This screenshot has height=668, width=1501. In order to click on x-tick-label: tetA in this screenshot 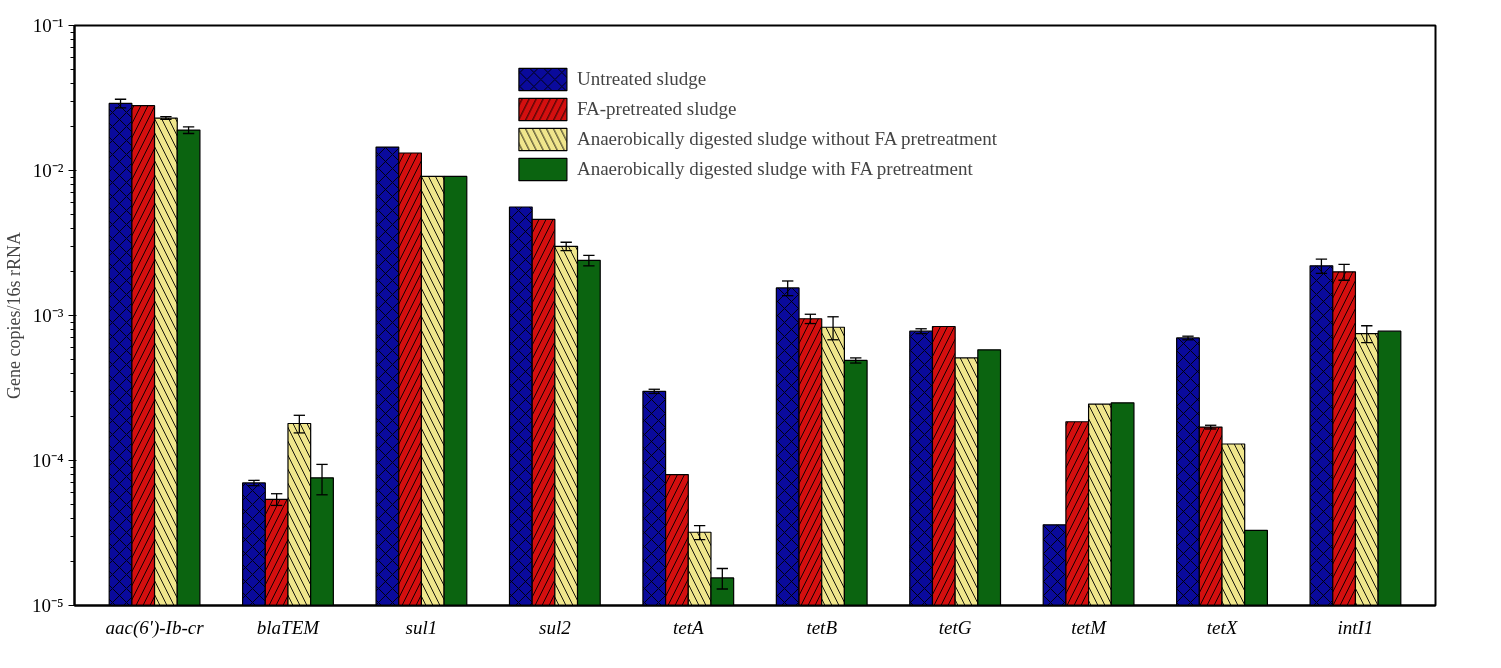, I will do `click(688, 627)`.